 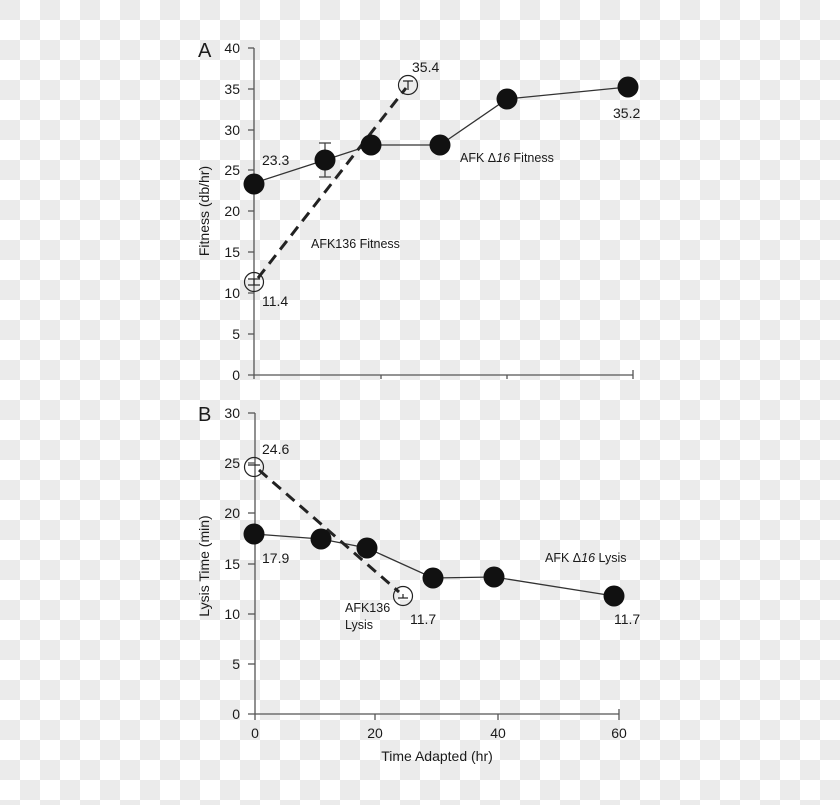 I want to click on panel-a-y-tick-labels: 0 5 10 15 20 25 30 35 40, so click(x=232, y=211).